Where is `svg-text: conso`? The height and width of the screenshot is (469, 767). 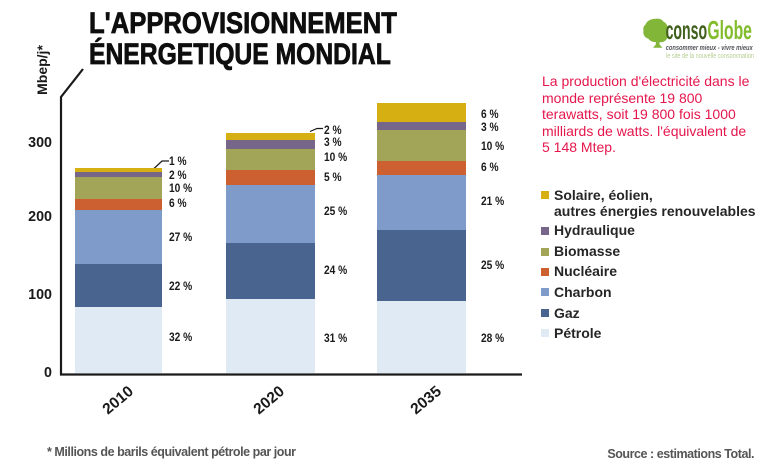 svg-text: conso is located at coordinates (687, 30).